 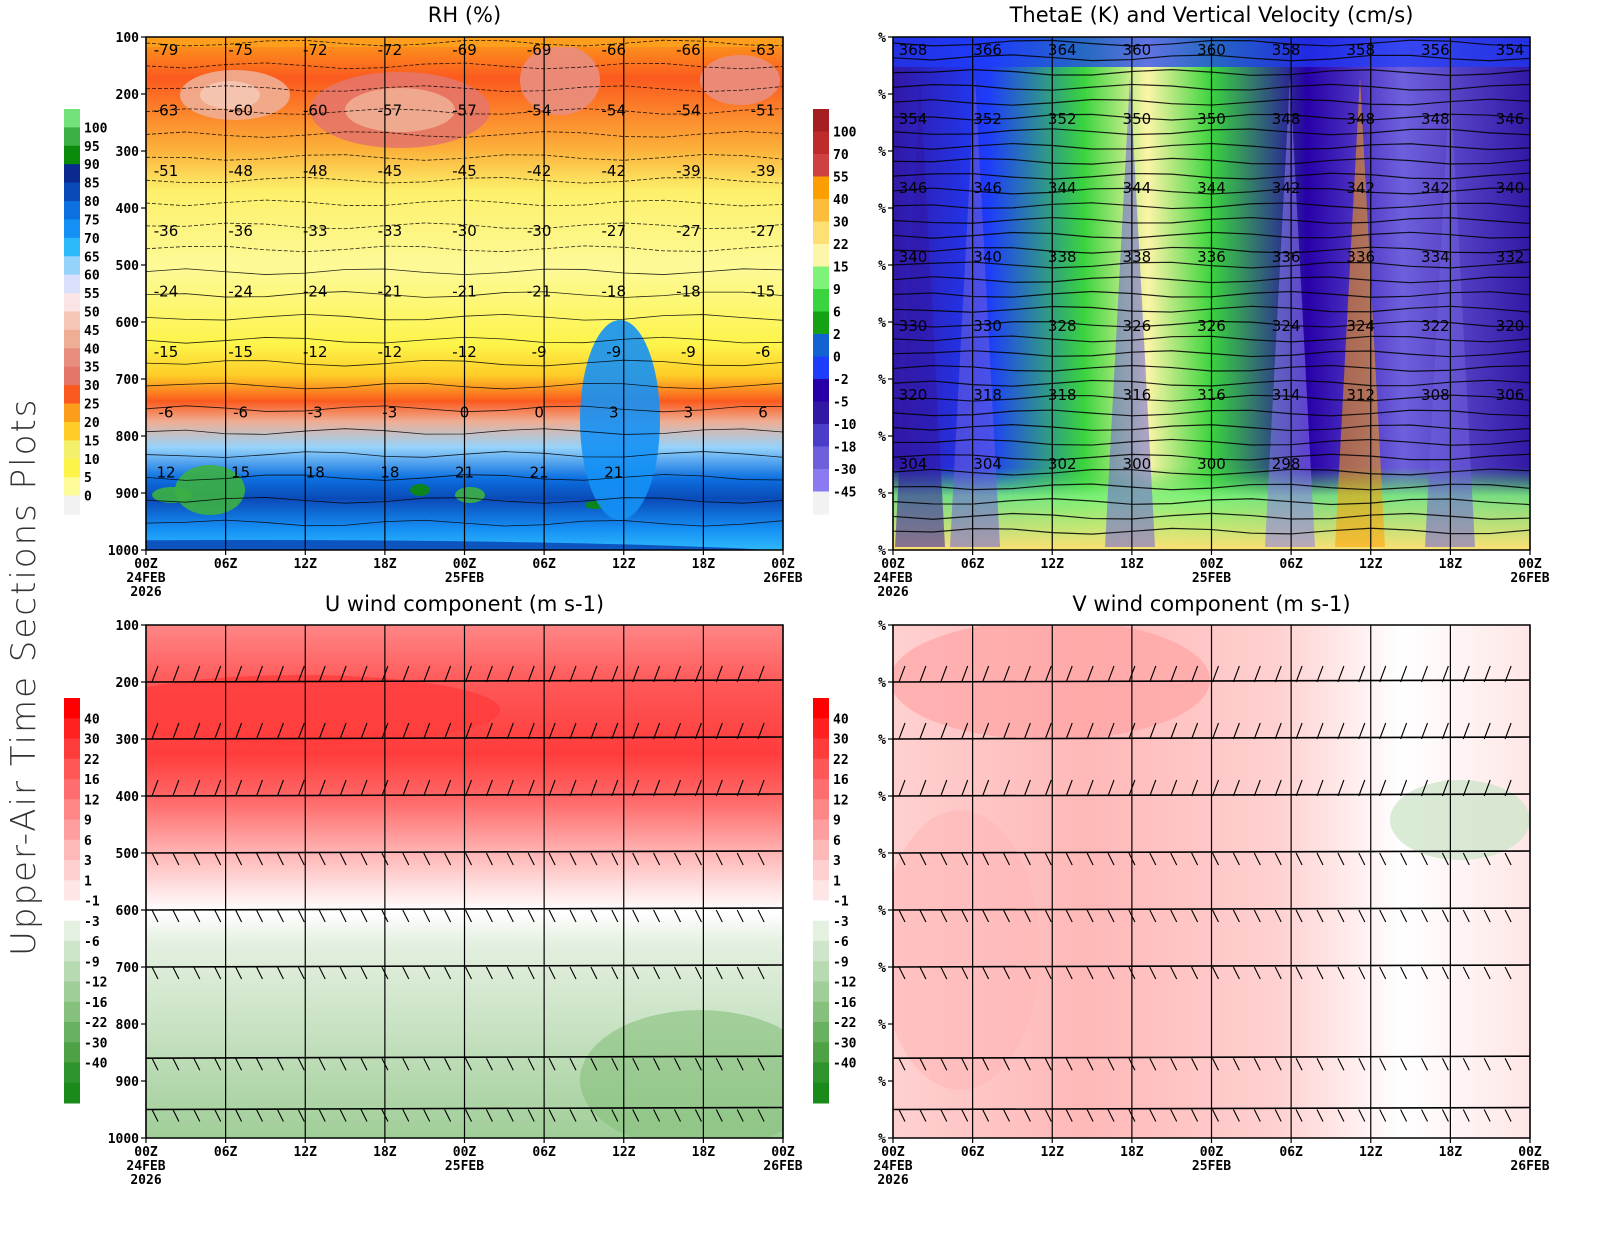 What do you see at coordinates (845, 133) in the screenshot?
I see `colorbar-label: 100` at bounding box center [845, 133].